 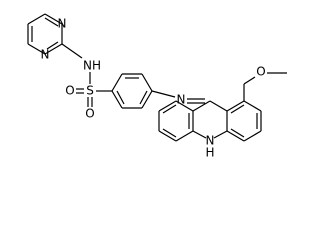 What do you see at coordinates (209, 153) in the screenshot?
I see `atom-label: H` at bounding box center [209, 153].